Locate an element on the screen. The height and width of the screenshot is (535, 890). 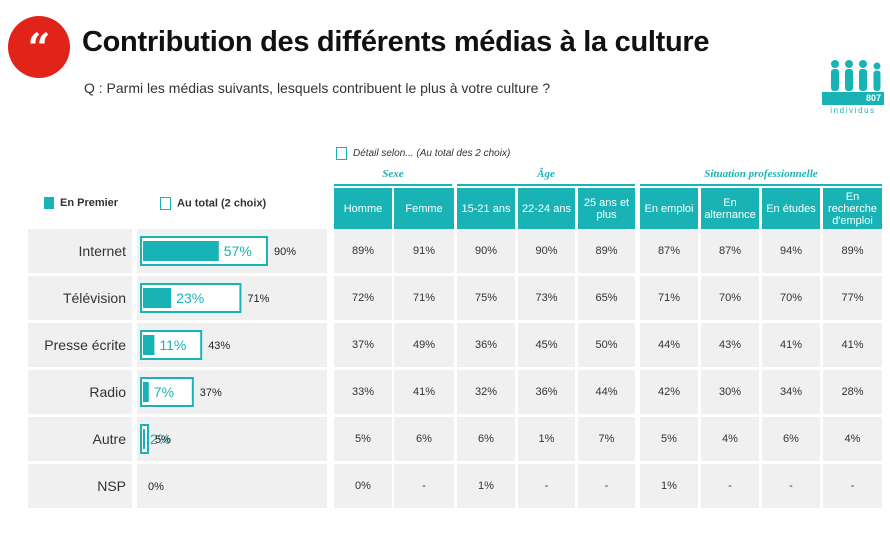
table-cell: 37% is located at coordinates (363, 345).